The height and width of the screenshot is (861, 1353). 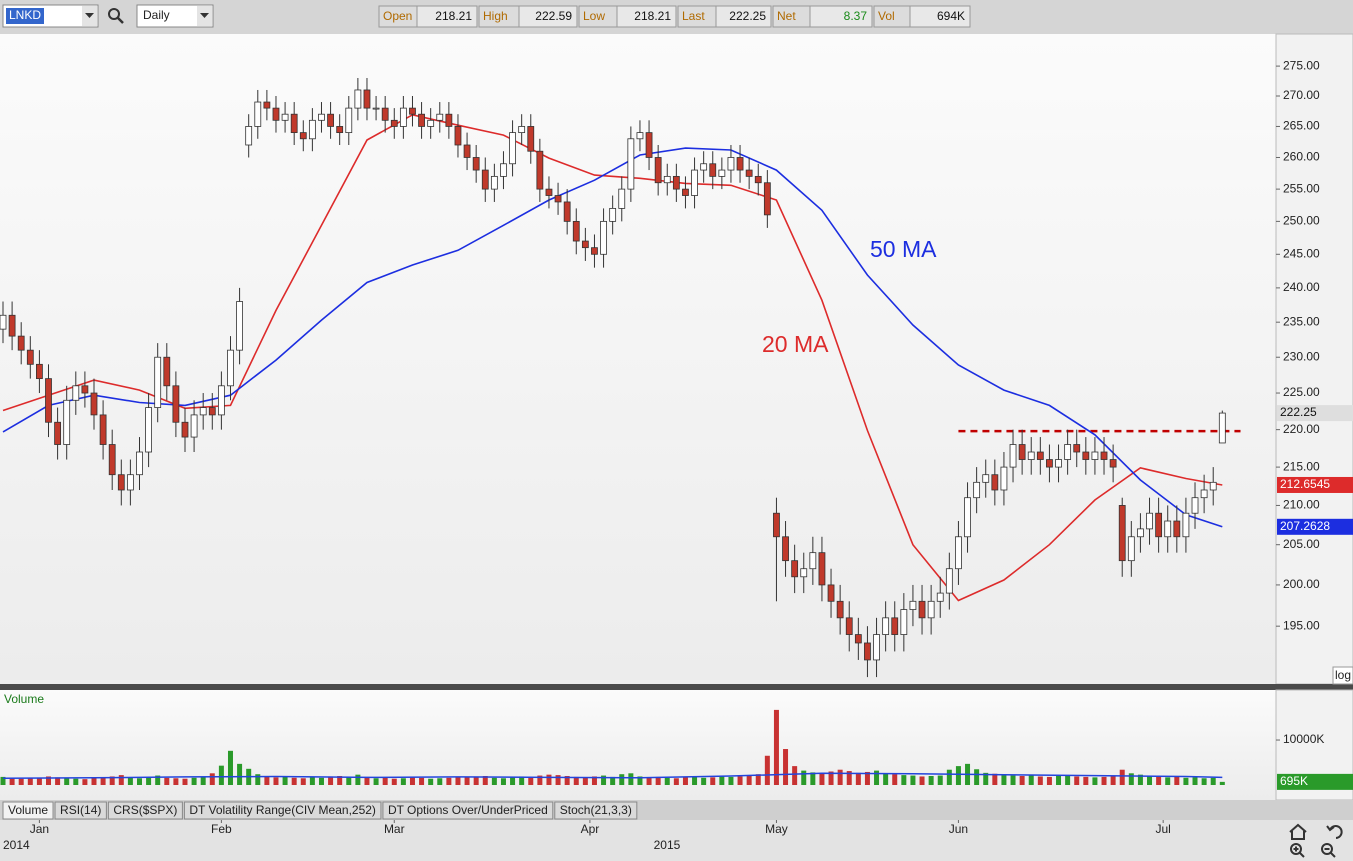 I want to click on quote-value: 222.25, so click(x=747, y=16).